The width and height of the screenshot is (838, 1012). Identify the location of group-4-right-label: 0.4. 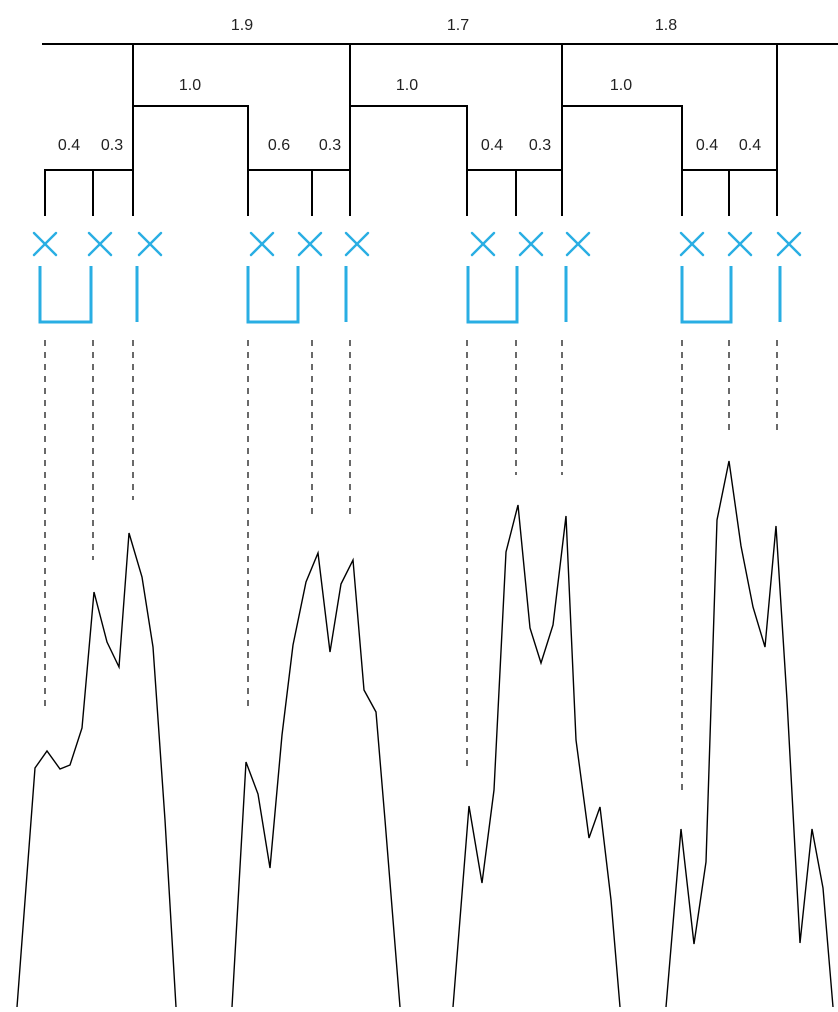
(750, 145).